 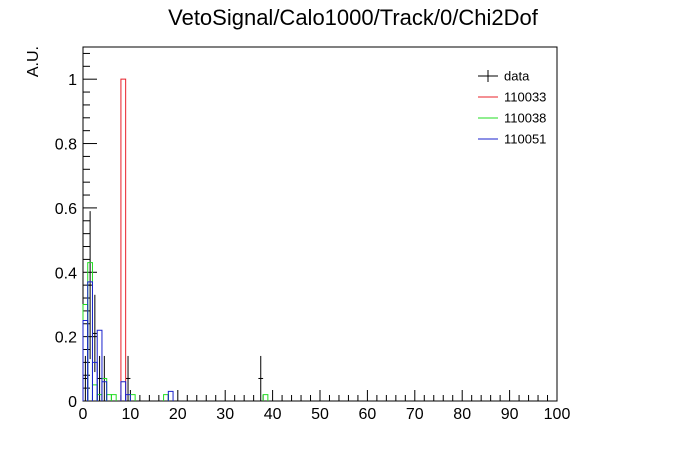 What do you see at coordinates (320, 414) in the screenshot?
I see `x-tick-label: 50` at bounding box center [320, 414].